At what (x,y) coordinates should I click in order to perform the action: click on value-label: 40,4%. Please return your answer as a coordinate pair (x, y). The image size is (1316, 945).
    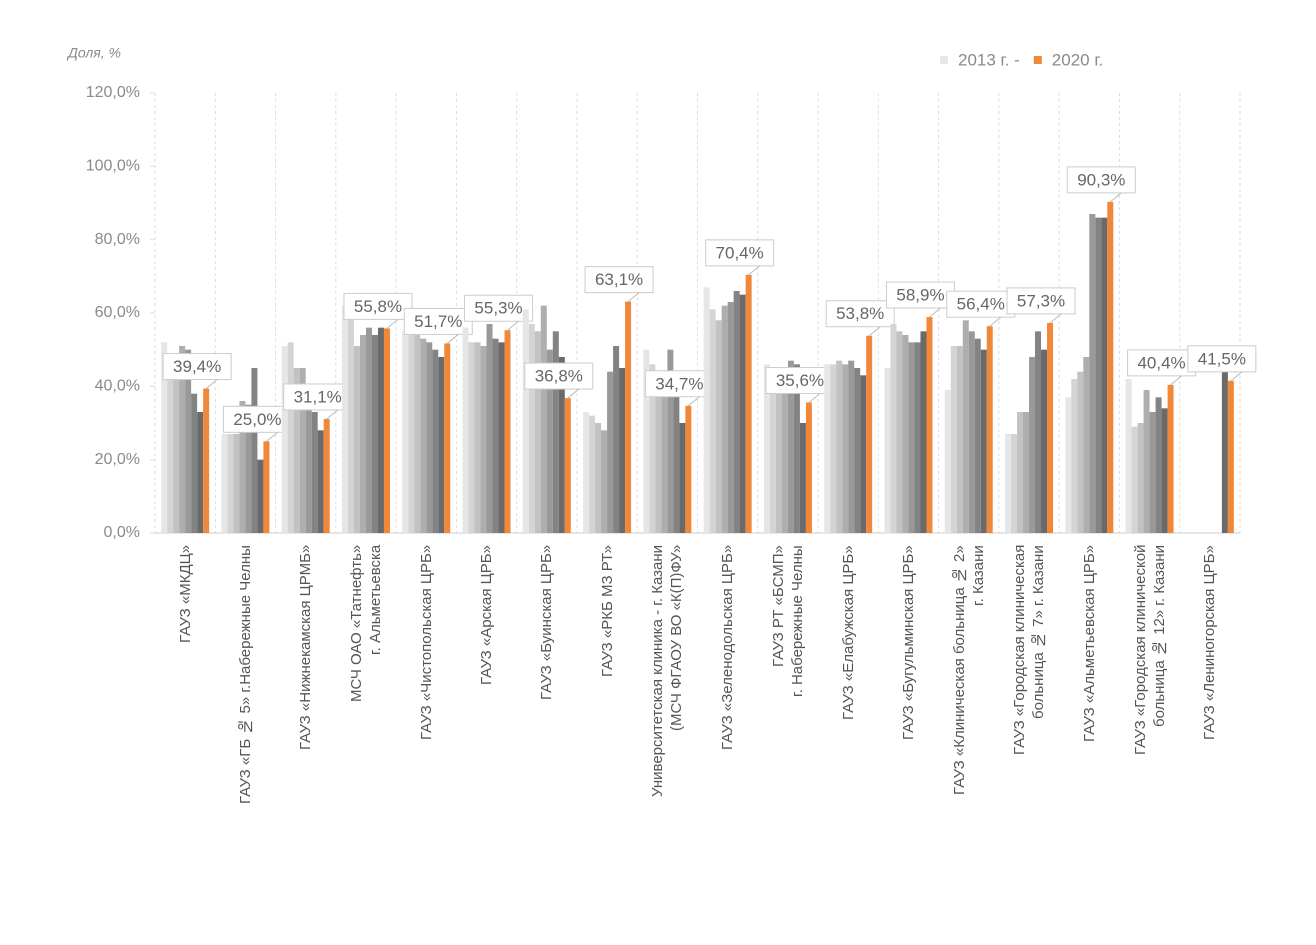
    Looking at the image, I should click on (1161, 362).